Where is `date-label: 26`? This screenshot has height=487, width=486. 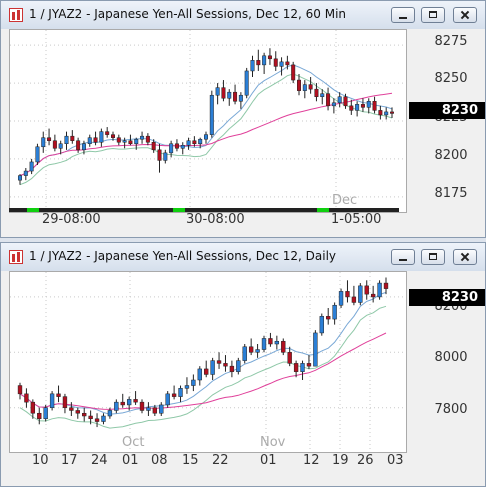 date-label: 26 is located at coordinates (365, 460).